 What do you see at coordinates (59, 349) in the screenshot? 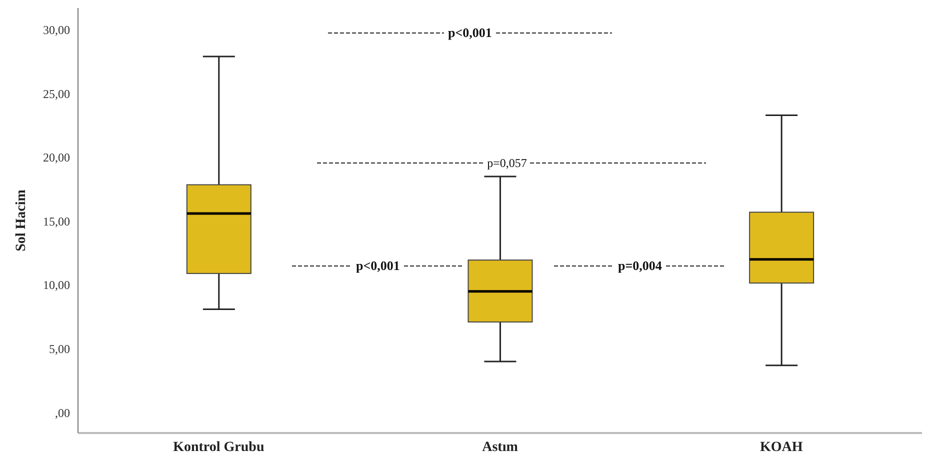
I see `y-tick-label: 5,00` at bounding box center [59, 349].